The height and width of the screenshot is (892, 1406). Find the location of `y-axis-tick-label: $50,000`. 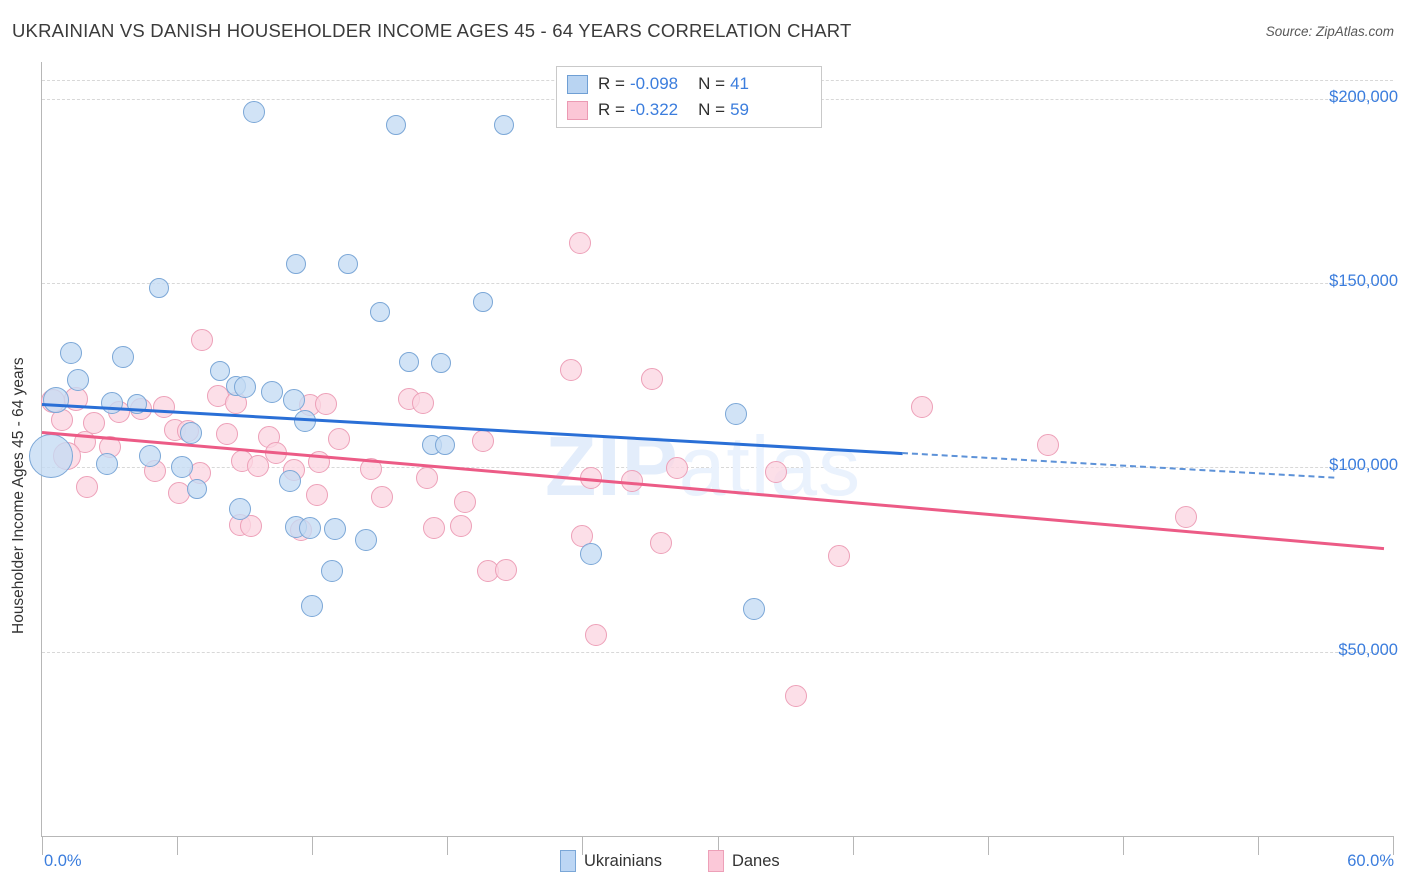

y-axis-tick-label: $50,000 is located at coordinates (1368, 649).